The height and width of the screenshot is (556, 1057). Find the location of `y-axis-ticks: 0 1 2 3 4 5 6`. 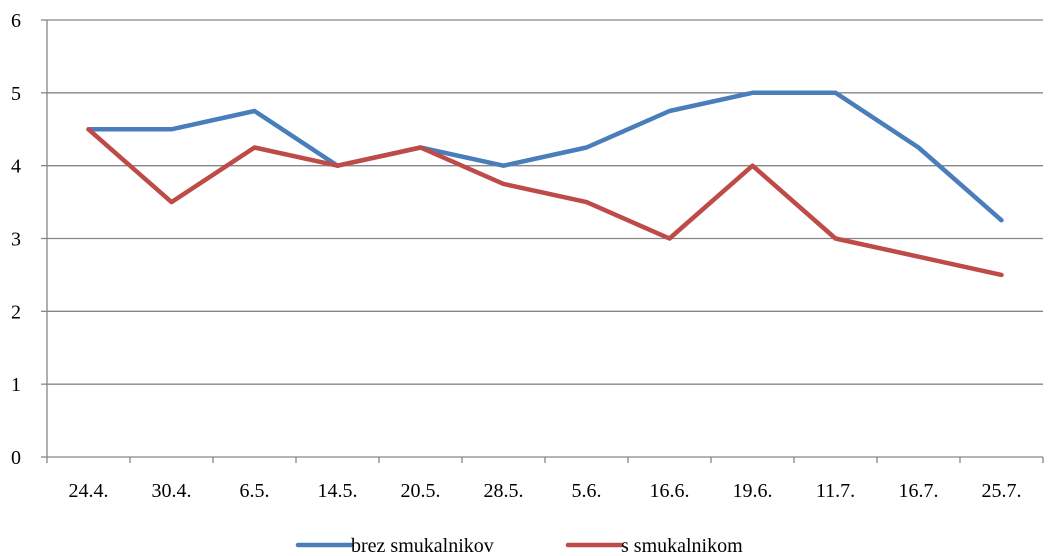

y-axis-ticks: 0 1 2 3 4 5 6 is located at coordinates (29, 239).